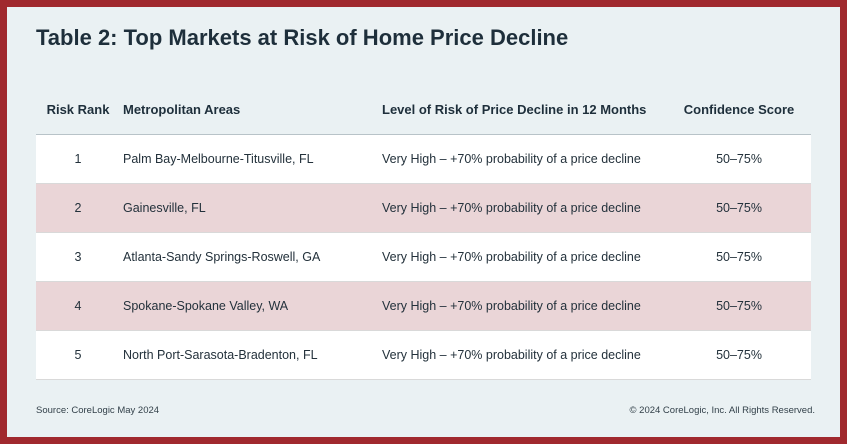  Describe the element at coordinates (739, 109) in the screenshot. I see `header-confidence-score: Confidence Score` at that location.